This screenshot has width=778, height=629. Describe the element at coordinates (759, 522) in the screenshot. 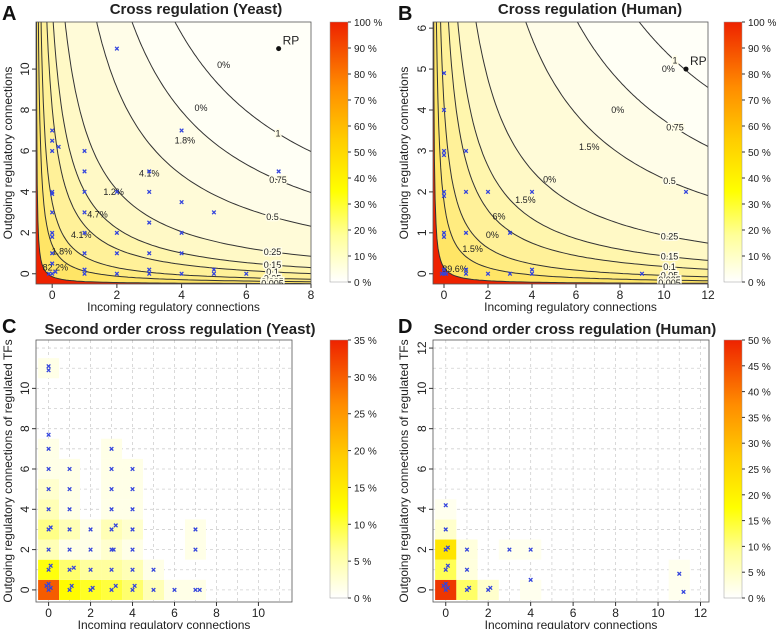

I see `colorbar-tick-label: 15 %` at that location.